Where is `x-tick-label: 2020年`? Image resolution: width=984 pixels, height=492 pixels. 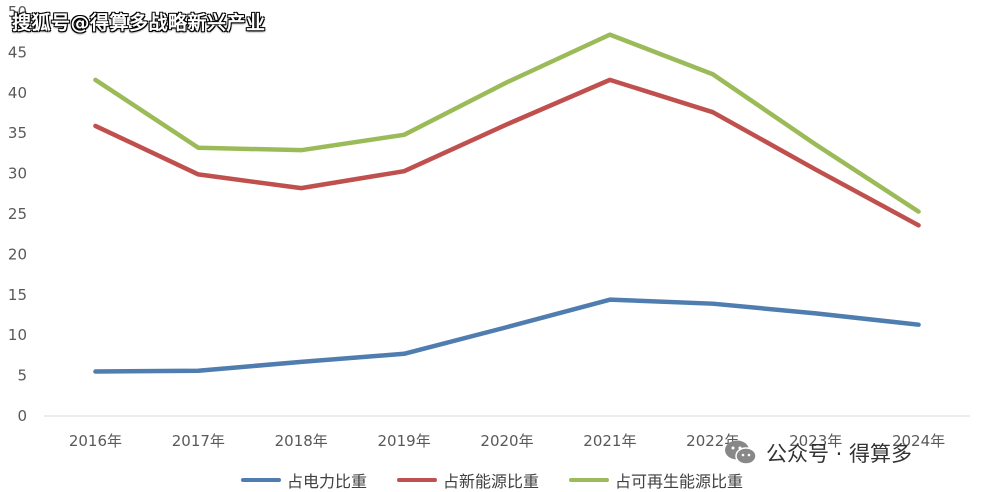
x-tick-label: 2020年 is located at coordinates (506, 441).